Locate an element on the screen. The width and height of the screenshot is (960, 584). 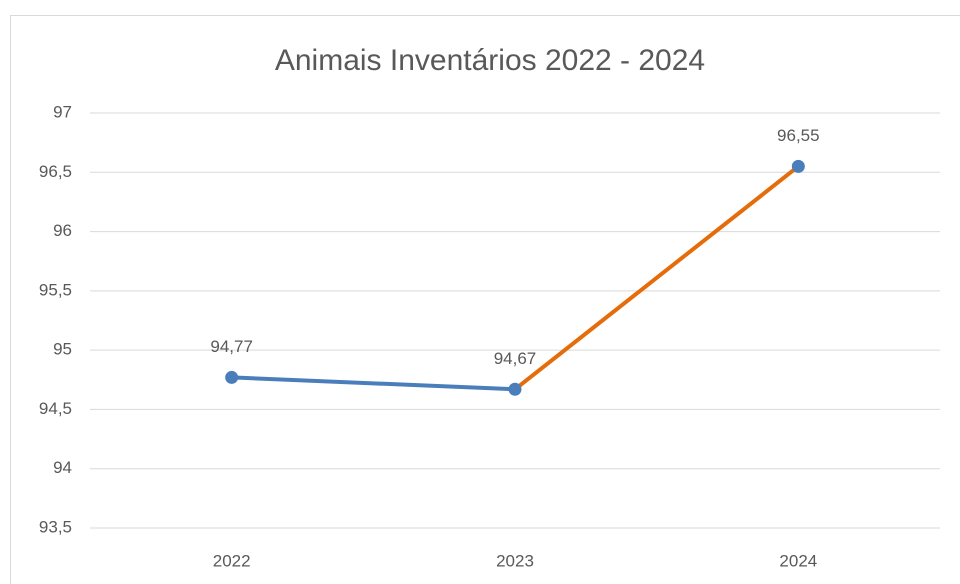
data-label: 94,77 is located at coordinates (231, 346).